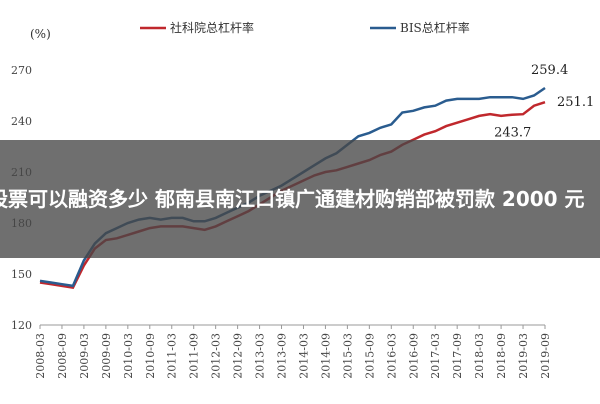 The height and width of the screenshot is (404, 600). What do you see at coordinates (40, 34) in the screenshot?
I see `y-unit: (%)` at bounding box center [40, 34].